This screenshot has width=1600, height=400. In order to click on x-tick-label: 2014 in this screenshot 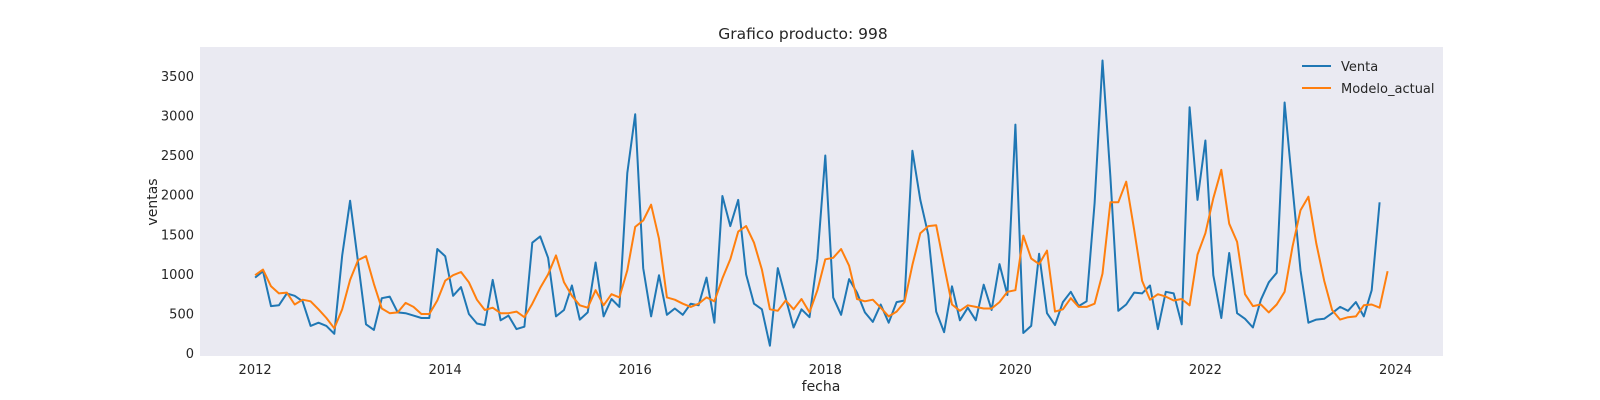, I will do `click(445, 370)`.